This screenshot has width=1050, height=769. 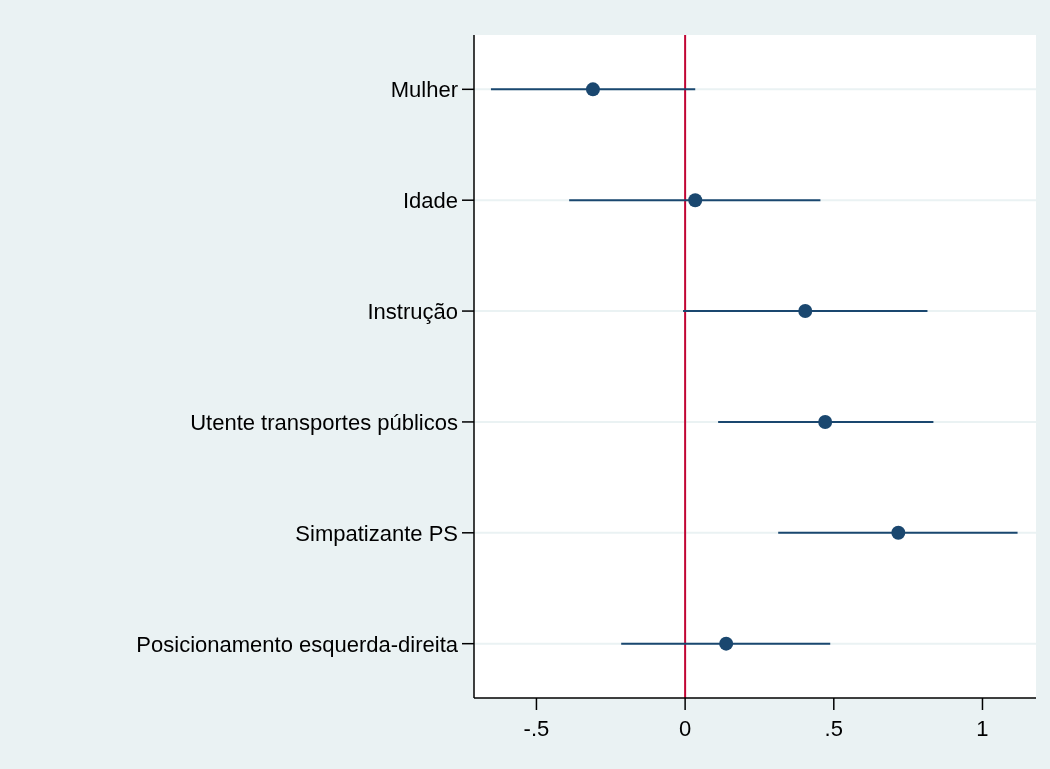 I want to click on y-tick-label: Posicionamento esquerda-direita, so click(x=297, y=644).